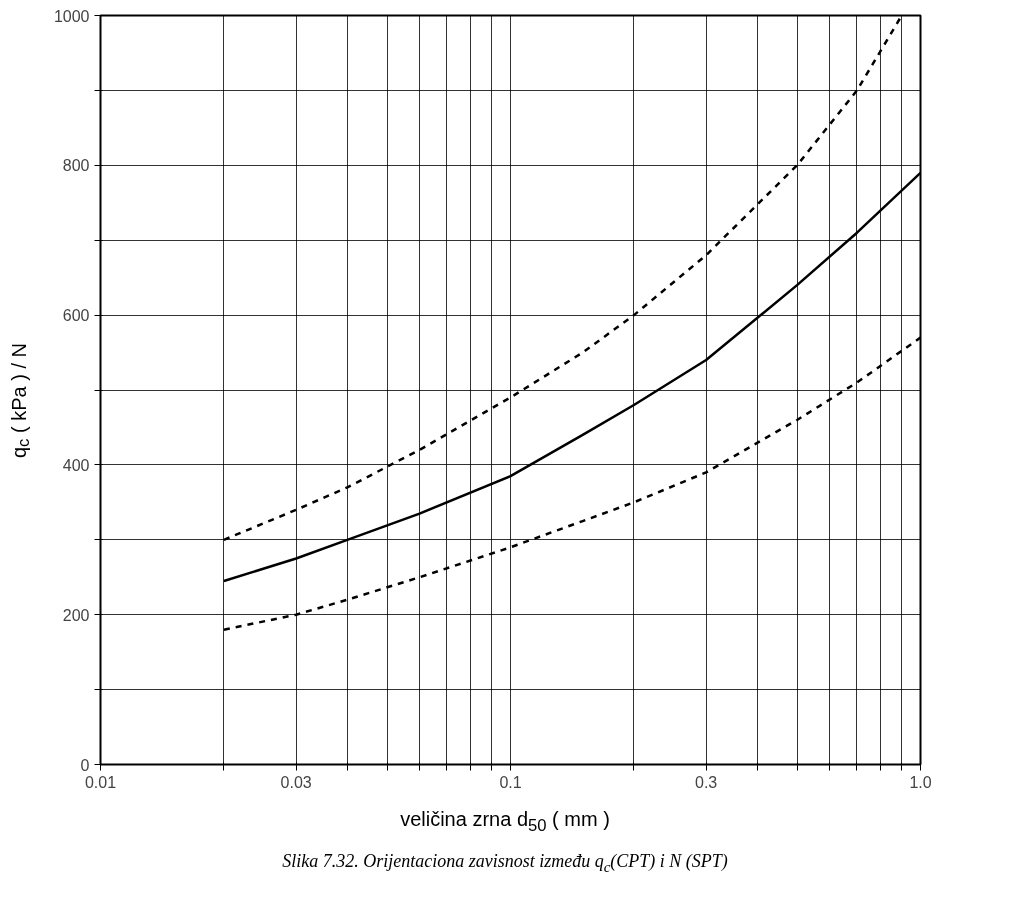  I want to click on y-tick-label: 800, so click(76, 166).